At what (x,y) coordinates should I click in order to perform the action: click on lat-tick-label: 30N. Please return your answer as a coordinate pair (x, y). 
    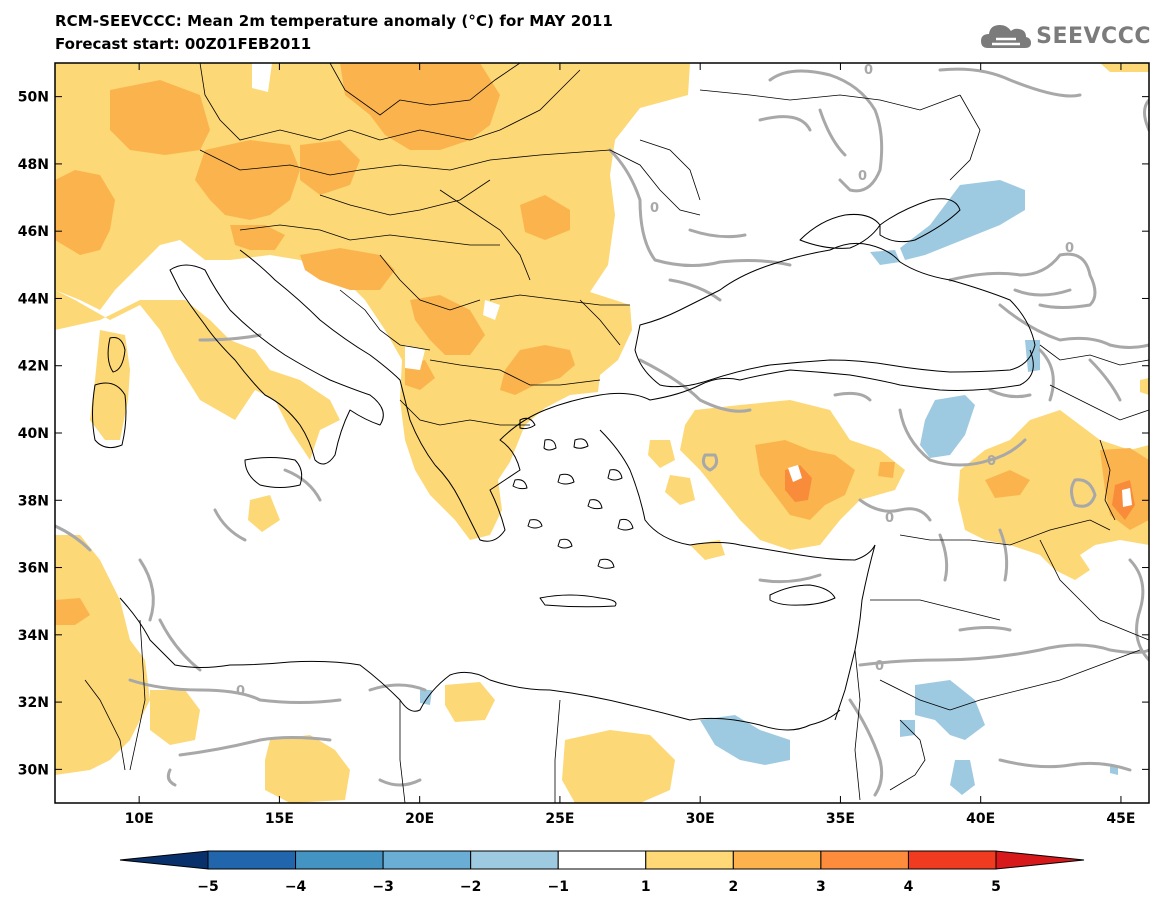
    Looking at the image, I should click on (33, 770).